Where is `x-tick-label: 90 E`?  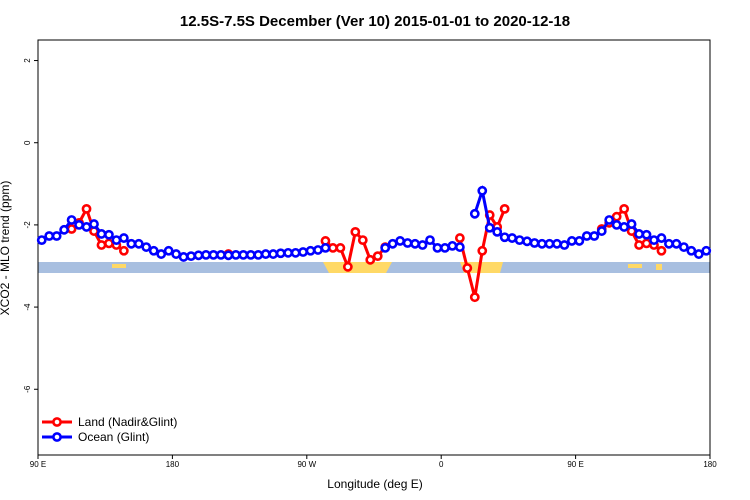
x-tick-label: 90 E is located at coordinates (575, 464).